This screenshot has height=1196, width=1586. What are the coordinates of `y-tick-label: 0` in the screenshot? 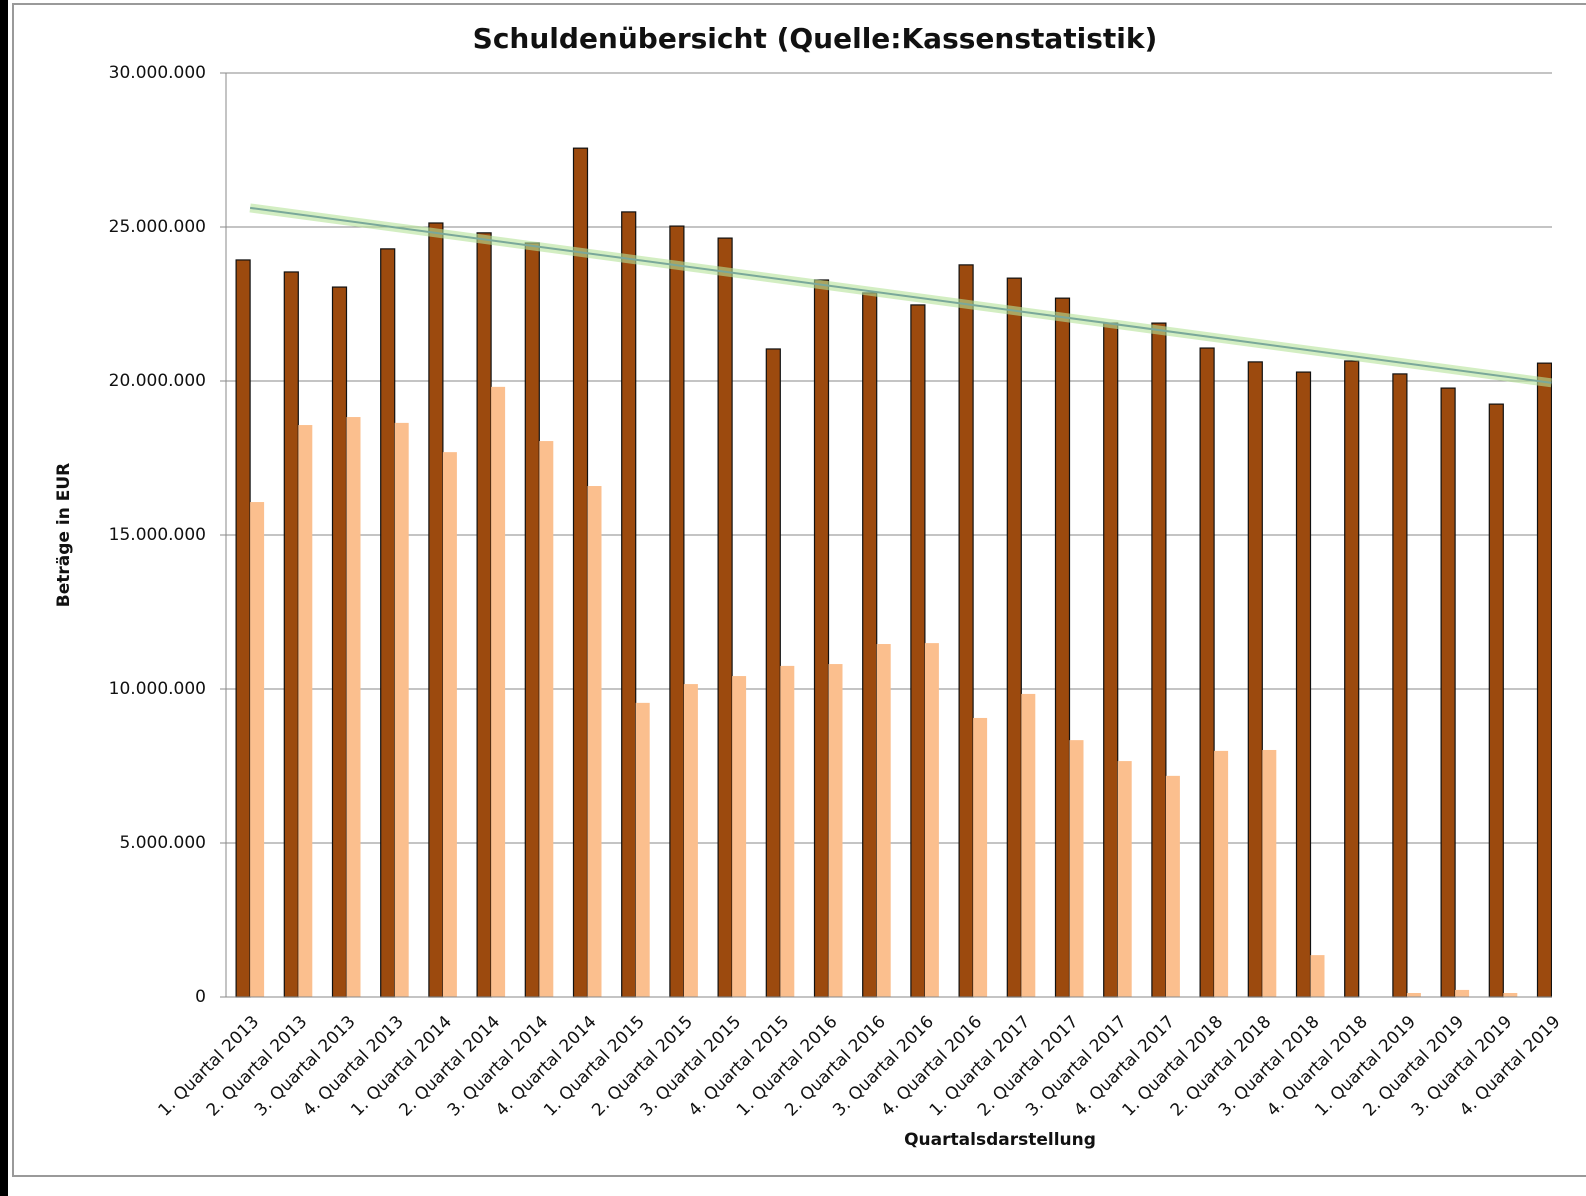 It's located at (200, 997).